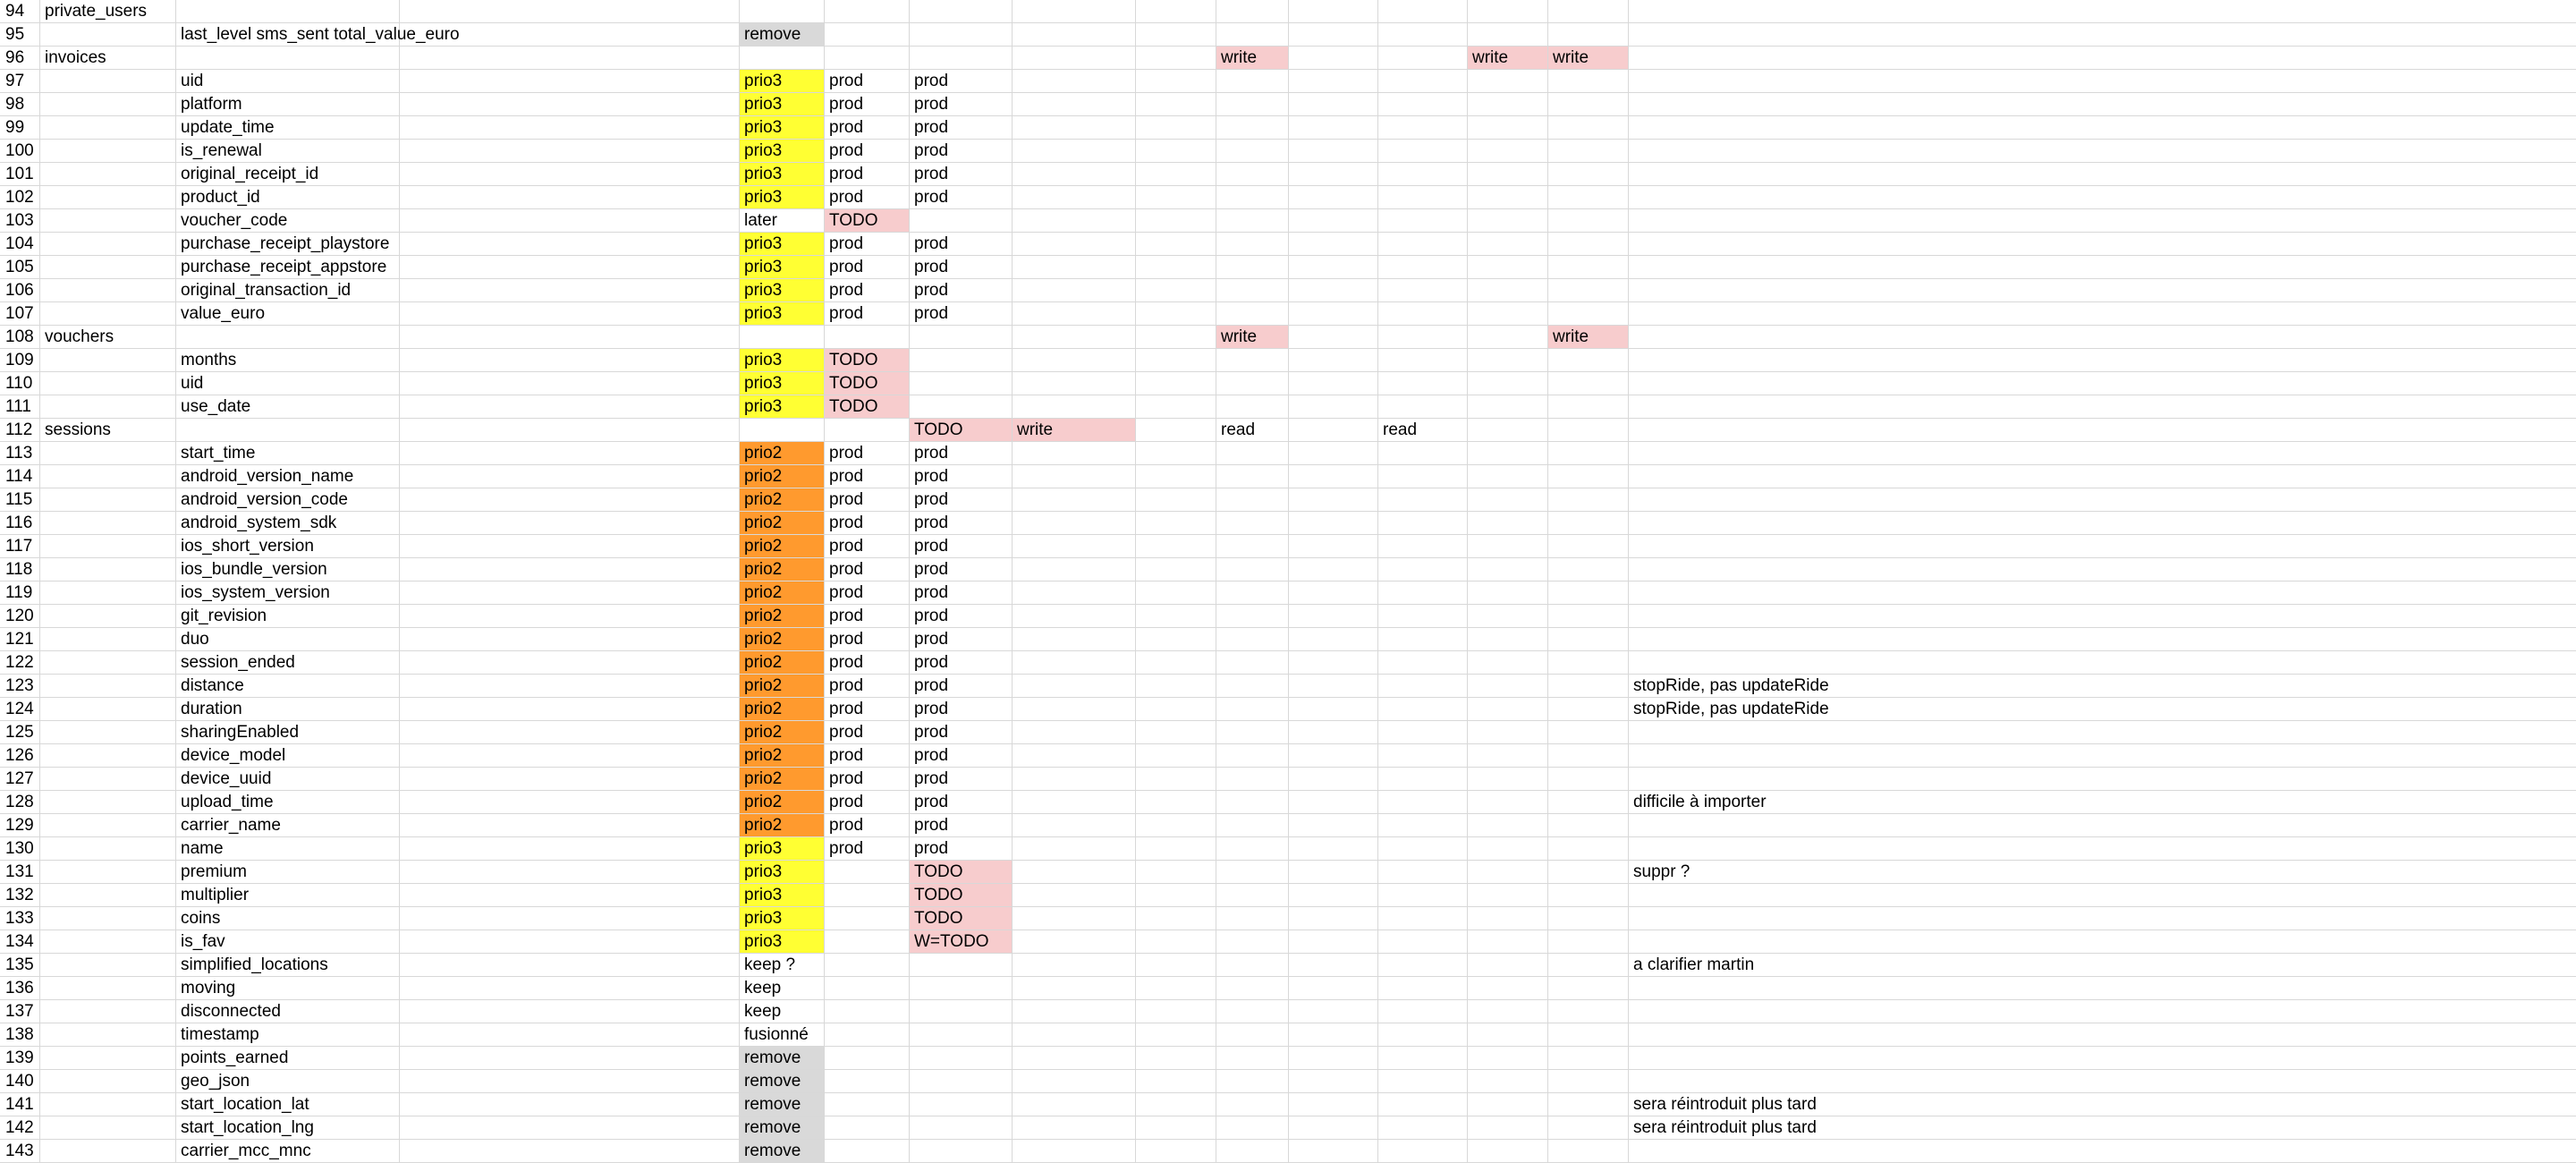  What do you see at coordinates (108, 337) in the screenshot?
I see `sheet-cell: vouchers` at bounding box center [108, 337].